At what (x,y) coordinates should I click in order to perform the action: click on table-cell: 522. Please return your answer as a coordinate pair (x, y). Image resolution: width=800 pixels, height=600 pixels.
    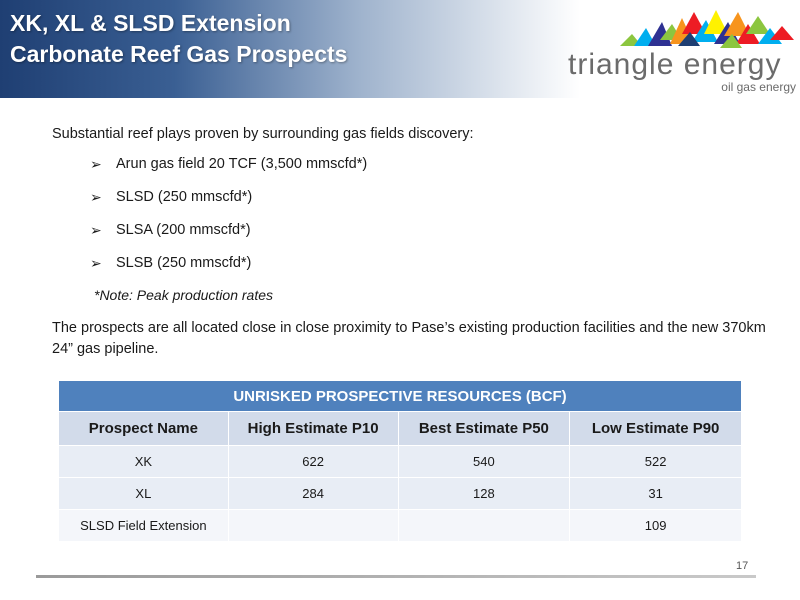
    Looking at the image, I should click on (655, 461).